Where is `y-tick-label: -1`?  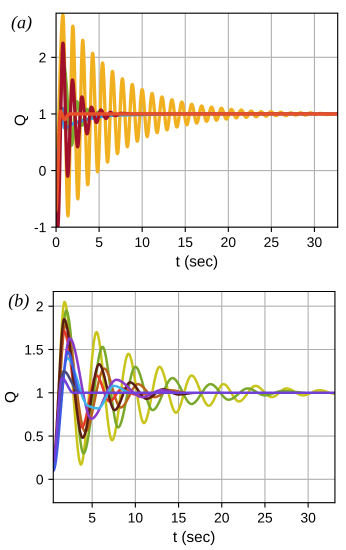 y-tick-label: -1 is located at coordinates (40, 227).